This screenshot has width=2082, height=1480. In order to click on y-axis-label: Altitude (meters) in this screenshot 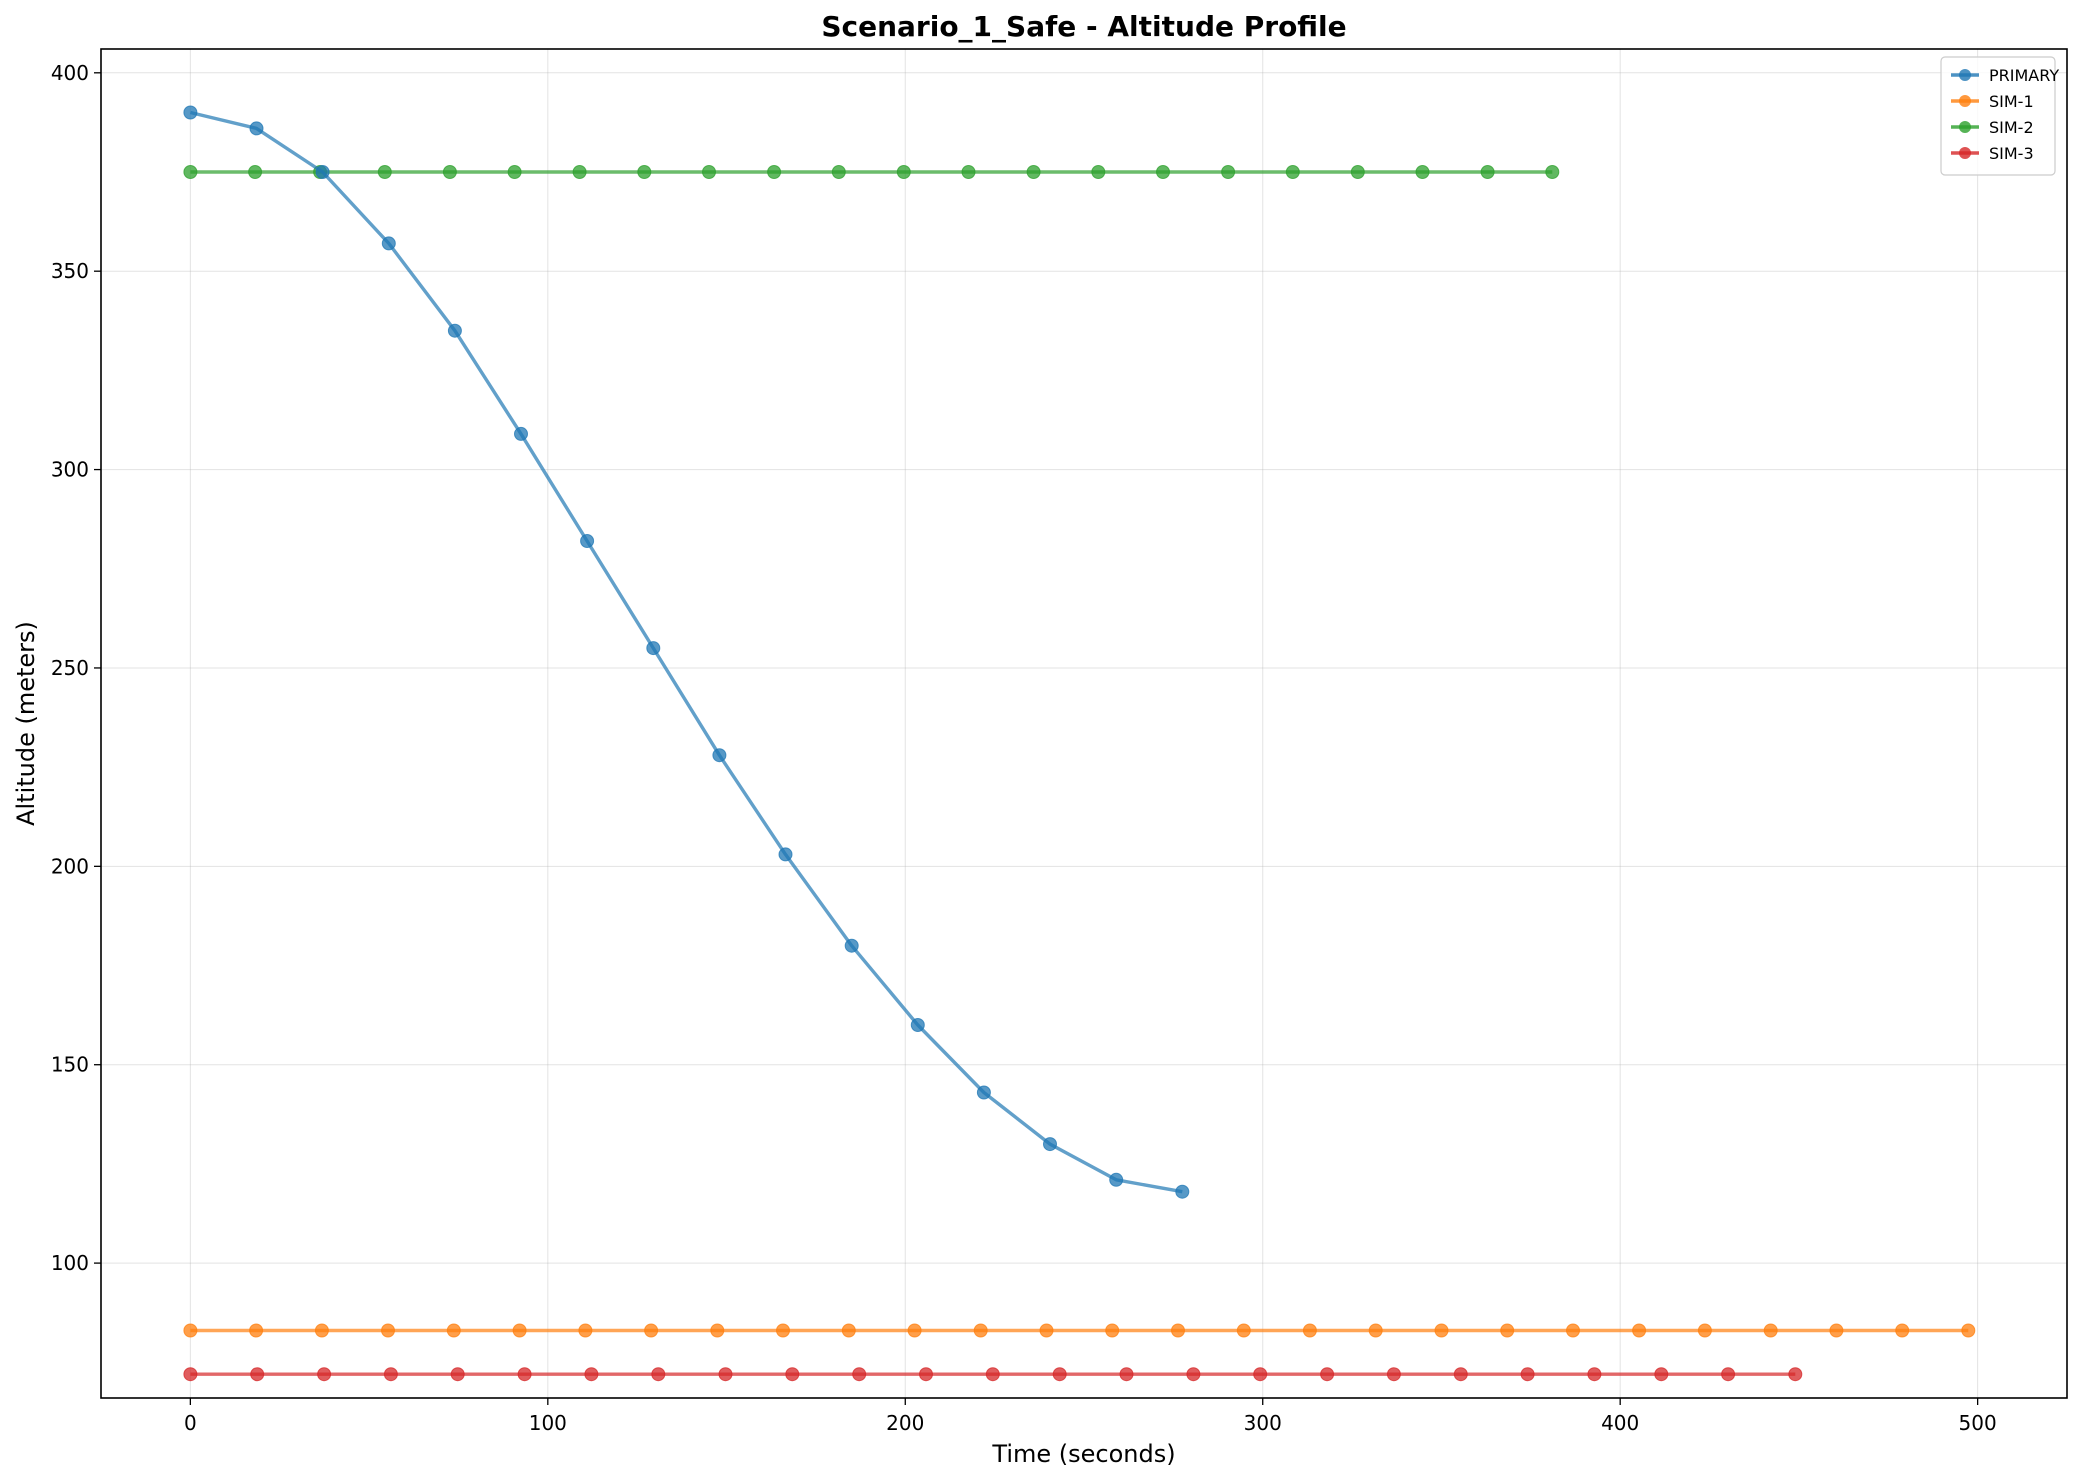, I will do `click(26, 723)`.